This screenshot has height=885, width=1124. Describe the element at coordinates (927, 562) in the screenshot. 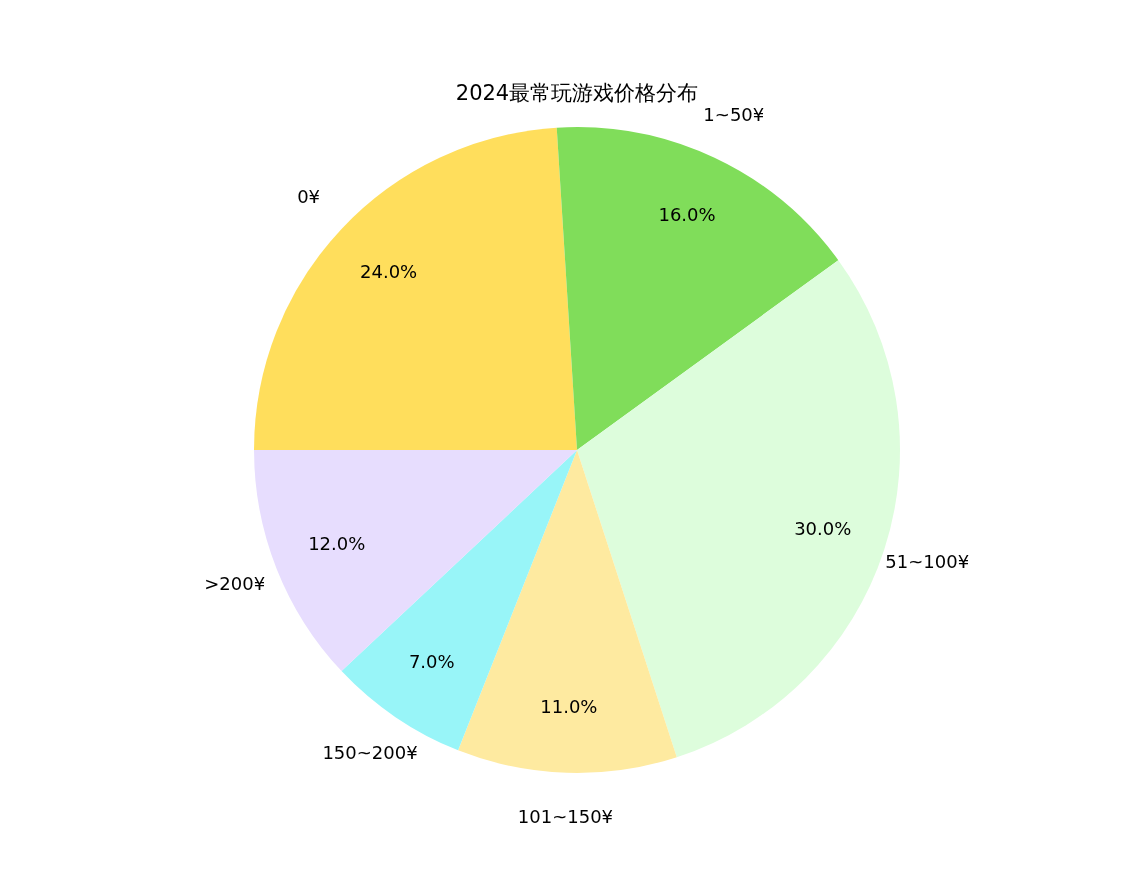

I see `slice-label: 51~100¥` at that location.